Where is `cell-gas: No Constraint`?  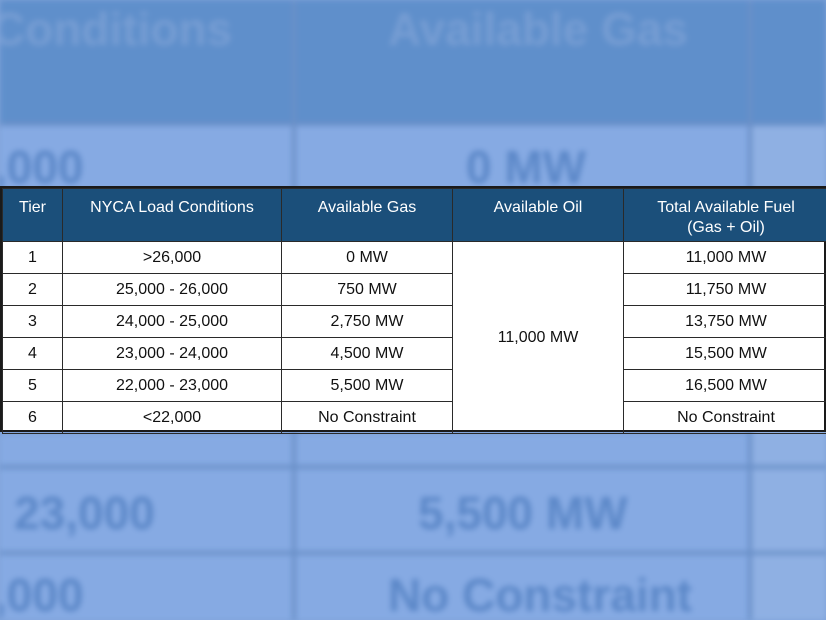 cell-gas: No Constraint is located at coordinates (367, 417).